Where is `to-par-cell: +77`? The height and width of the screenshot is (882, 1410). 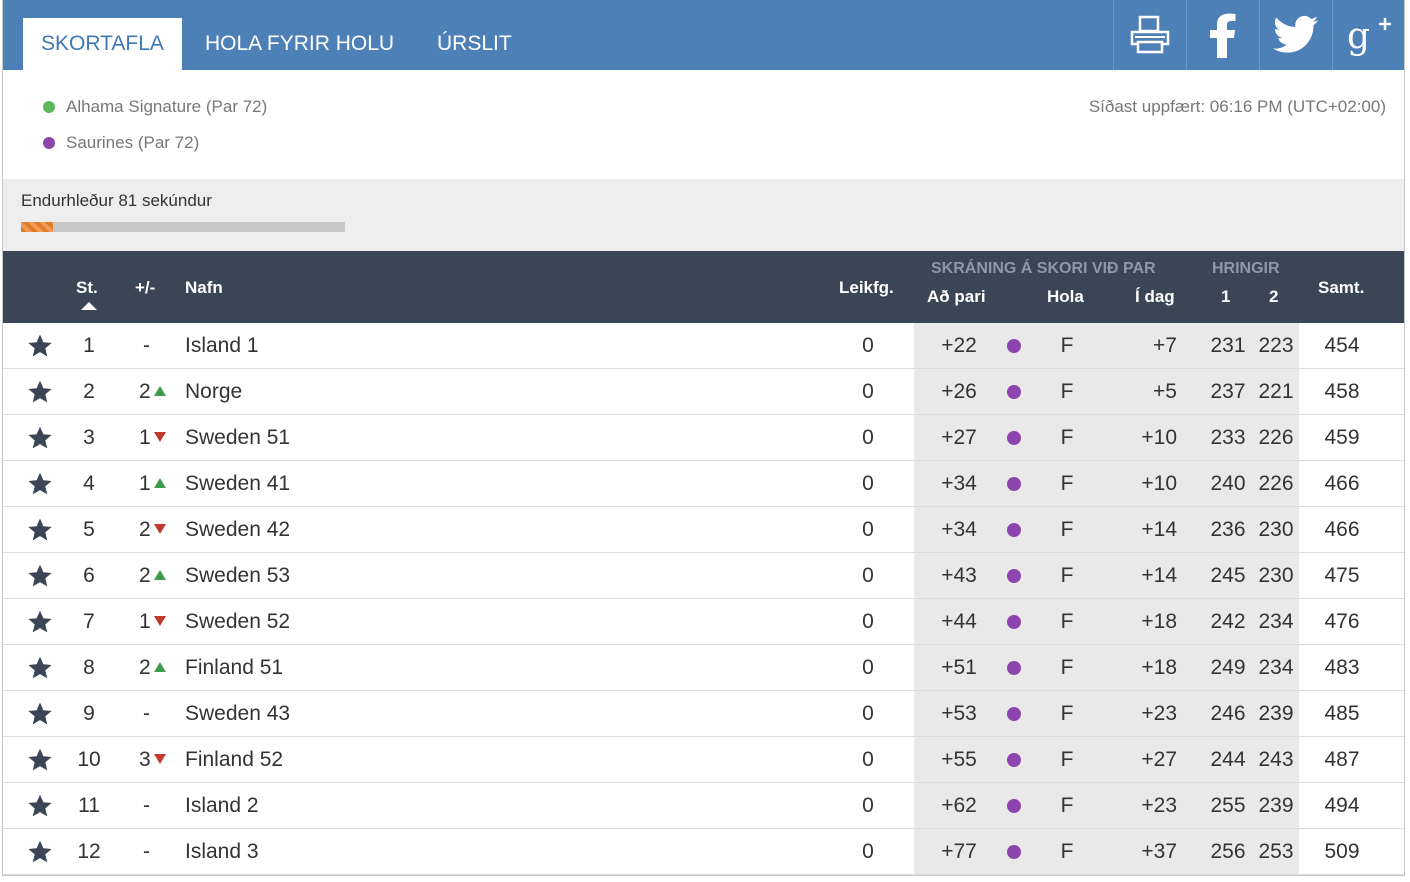 to-par-cell: +77 is located at coordinates (959, 851).